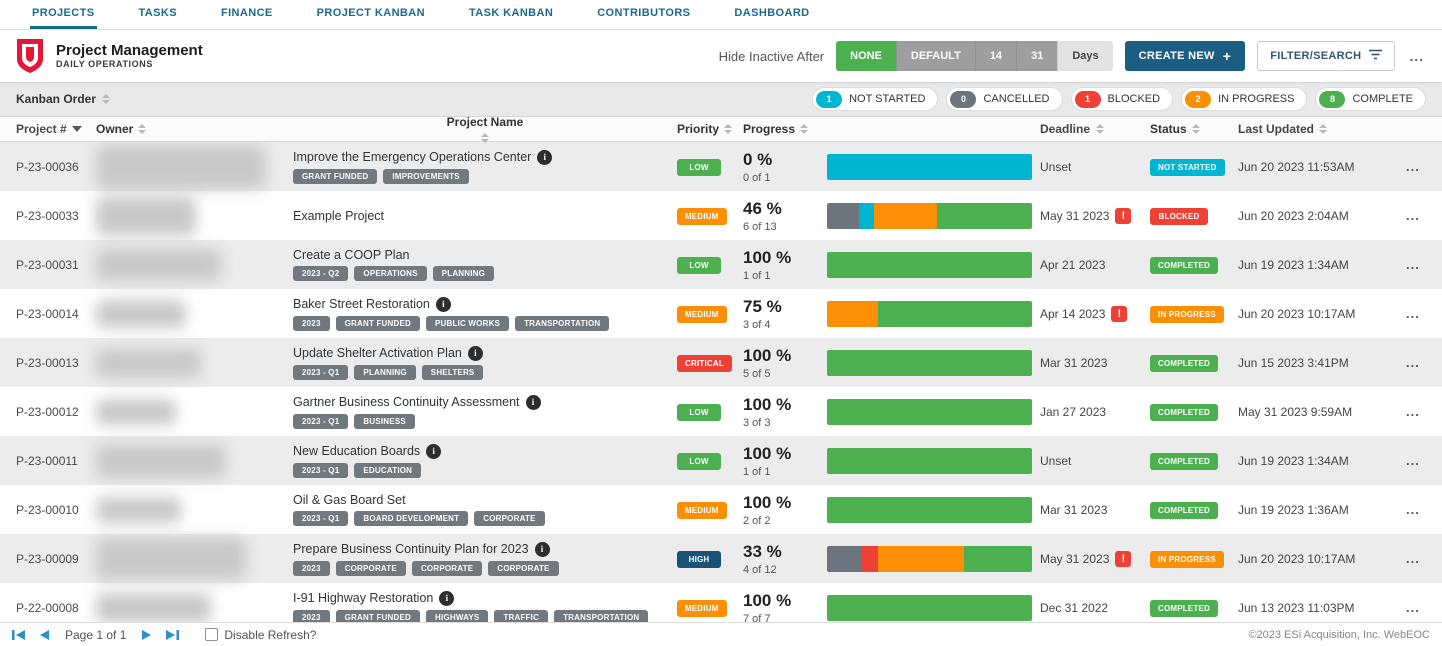 Image resolution: width=1442 pixels, height=646 pixels. I want to click on column-header-progress: Progress, so click(891, 129).